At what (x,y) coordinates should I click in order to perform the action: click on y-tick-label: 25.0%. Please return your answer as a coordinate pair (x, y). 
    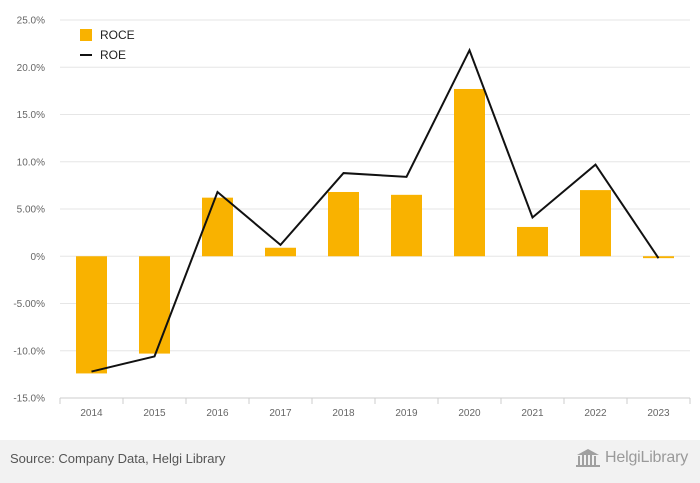
    Looking at the image, I should click on (31, 21).